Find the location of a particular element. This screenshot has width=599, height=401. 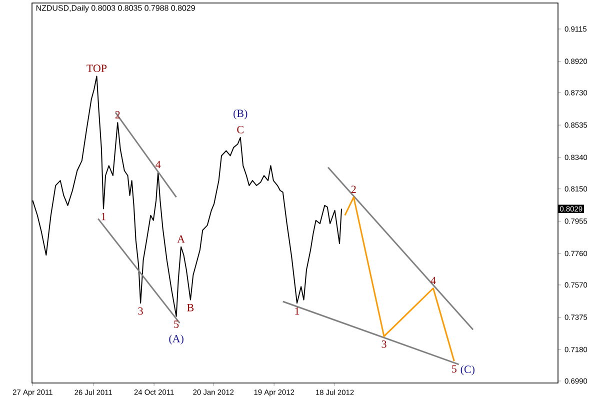

annotation: B is located at coordinates (190, 308).